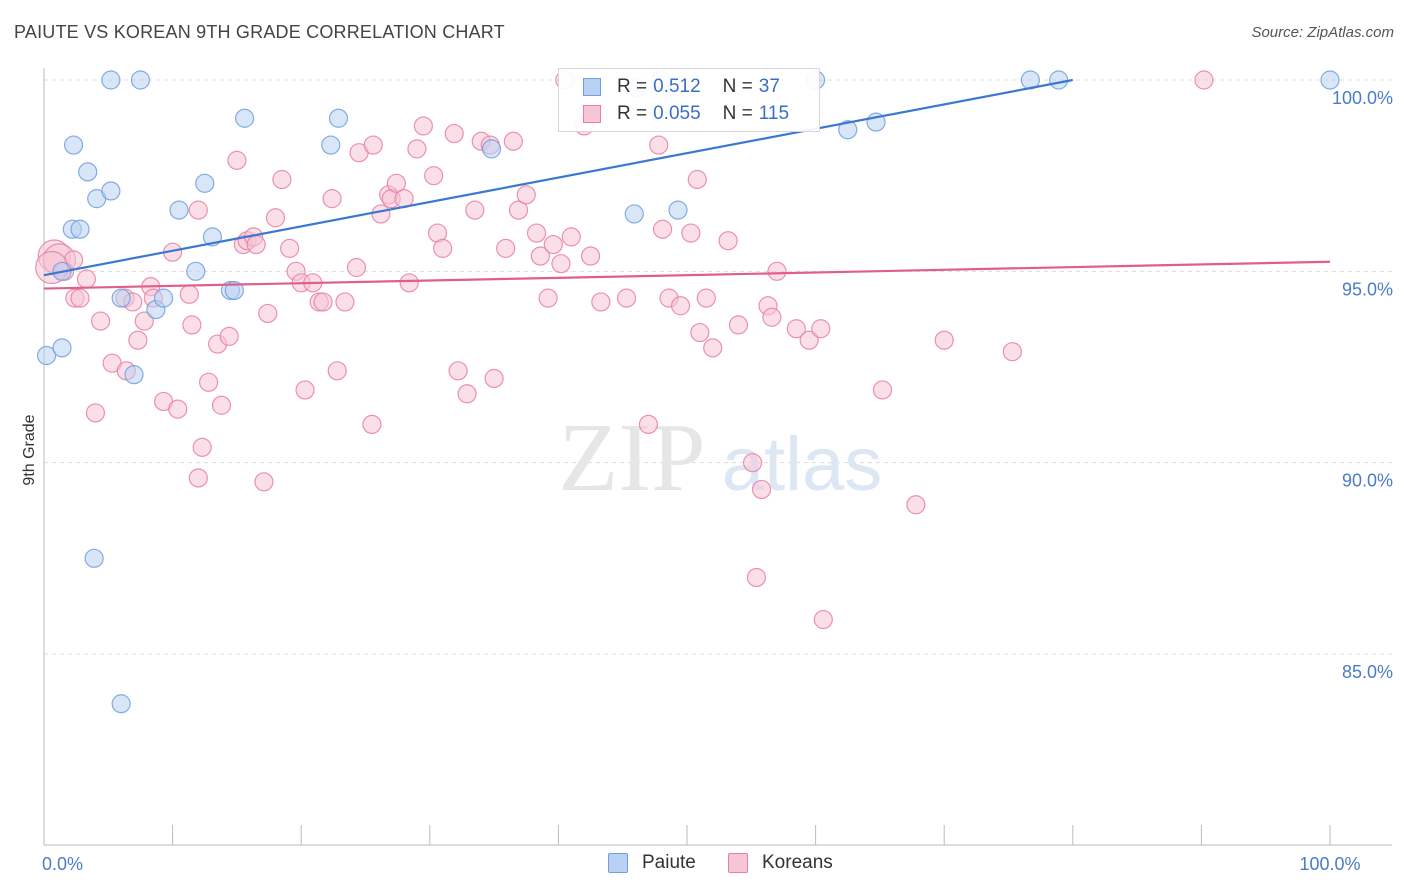  Describe the element at coordinates (669, 862) in the screenshot. I see `paiute-legend-label: Paiute` at that location.